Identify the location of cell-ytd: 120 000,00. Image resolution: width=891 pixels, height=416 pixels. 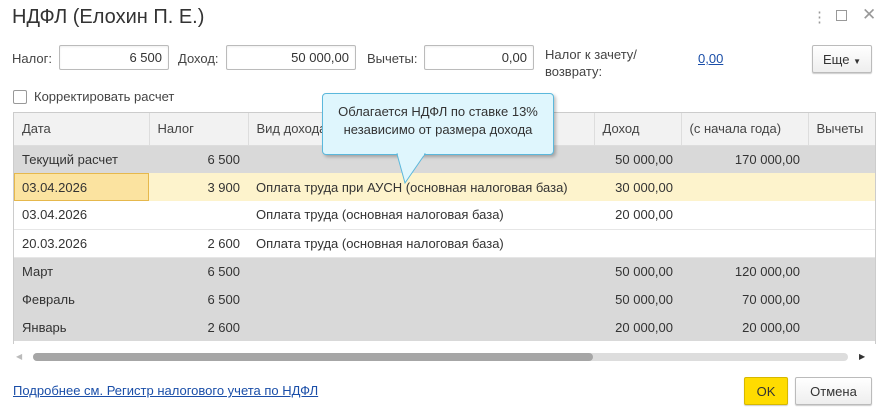
(744, 271).